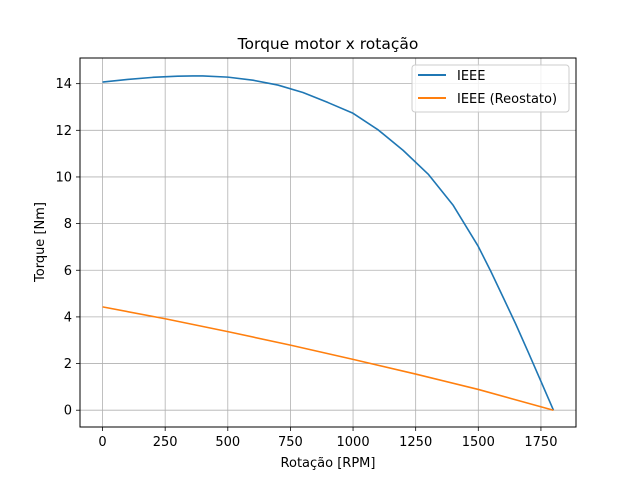  I want to click on y-tick-label: 14, so click(63, 84).